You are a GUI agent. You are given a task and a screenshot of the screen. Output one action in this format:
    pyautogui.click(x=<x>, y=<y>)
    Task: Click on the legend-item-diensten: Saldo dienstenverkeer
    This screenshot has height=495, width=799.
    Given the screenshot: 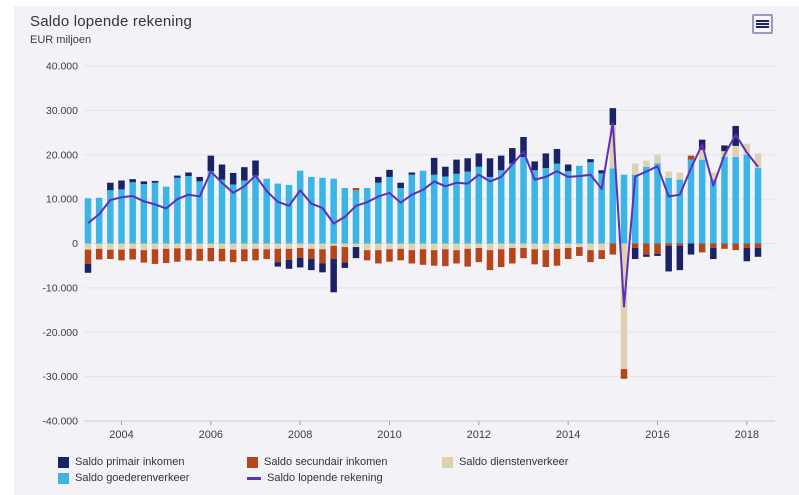 What is the action you would take?
    pyautogui.click(x=505, y=462)
    